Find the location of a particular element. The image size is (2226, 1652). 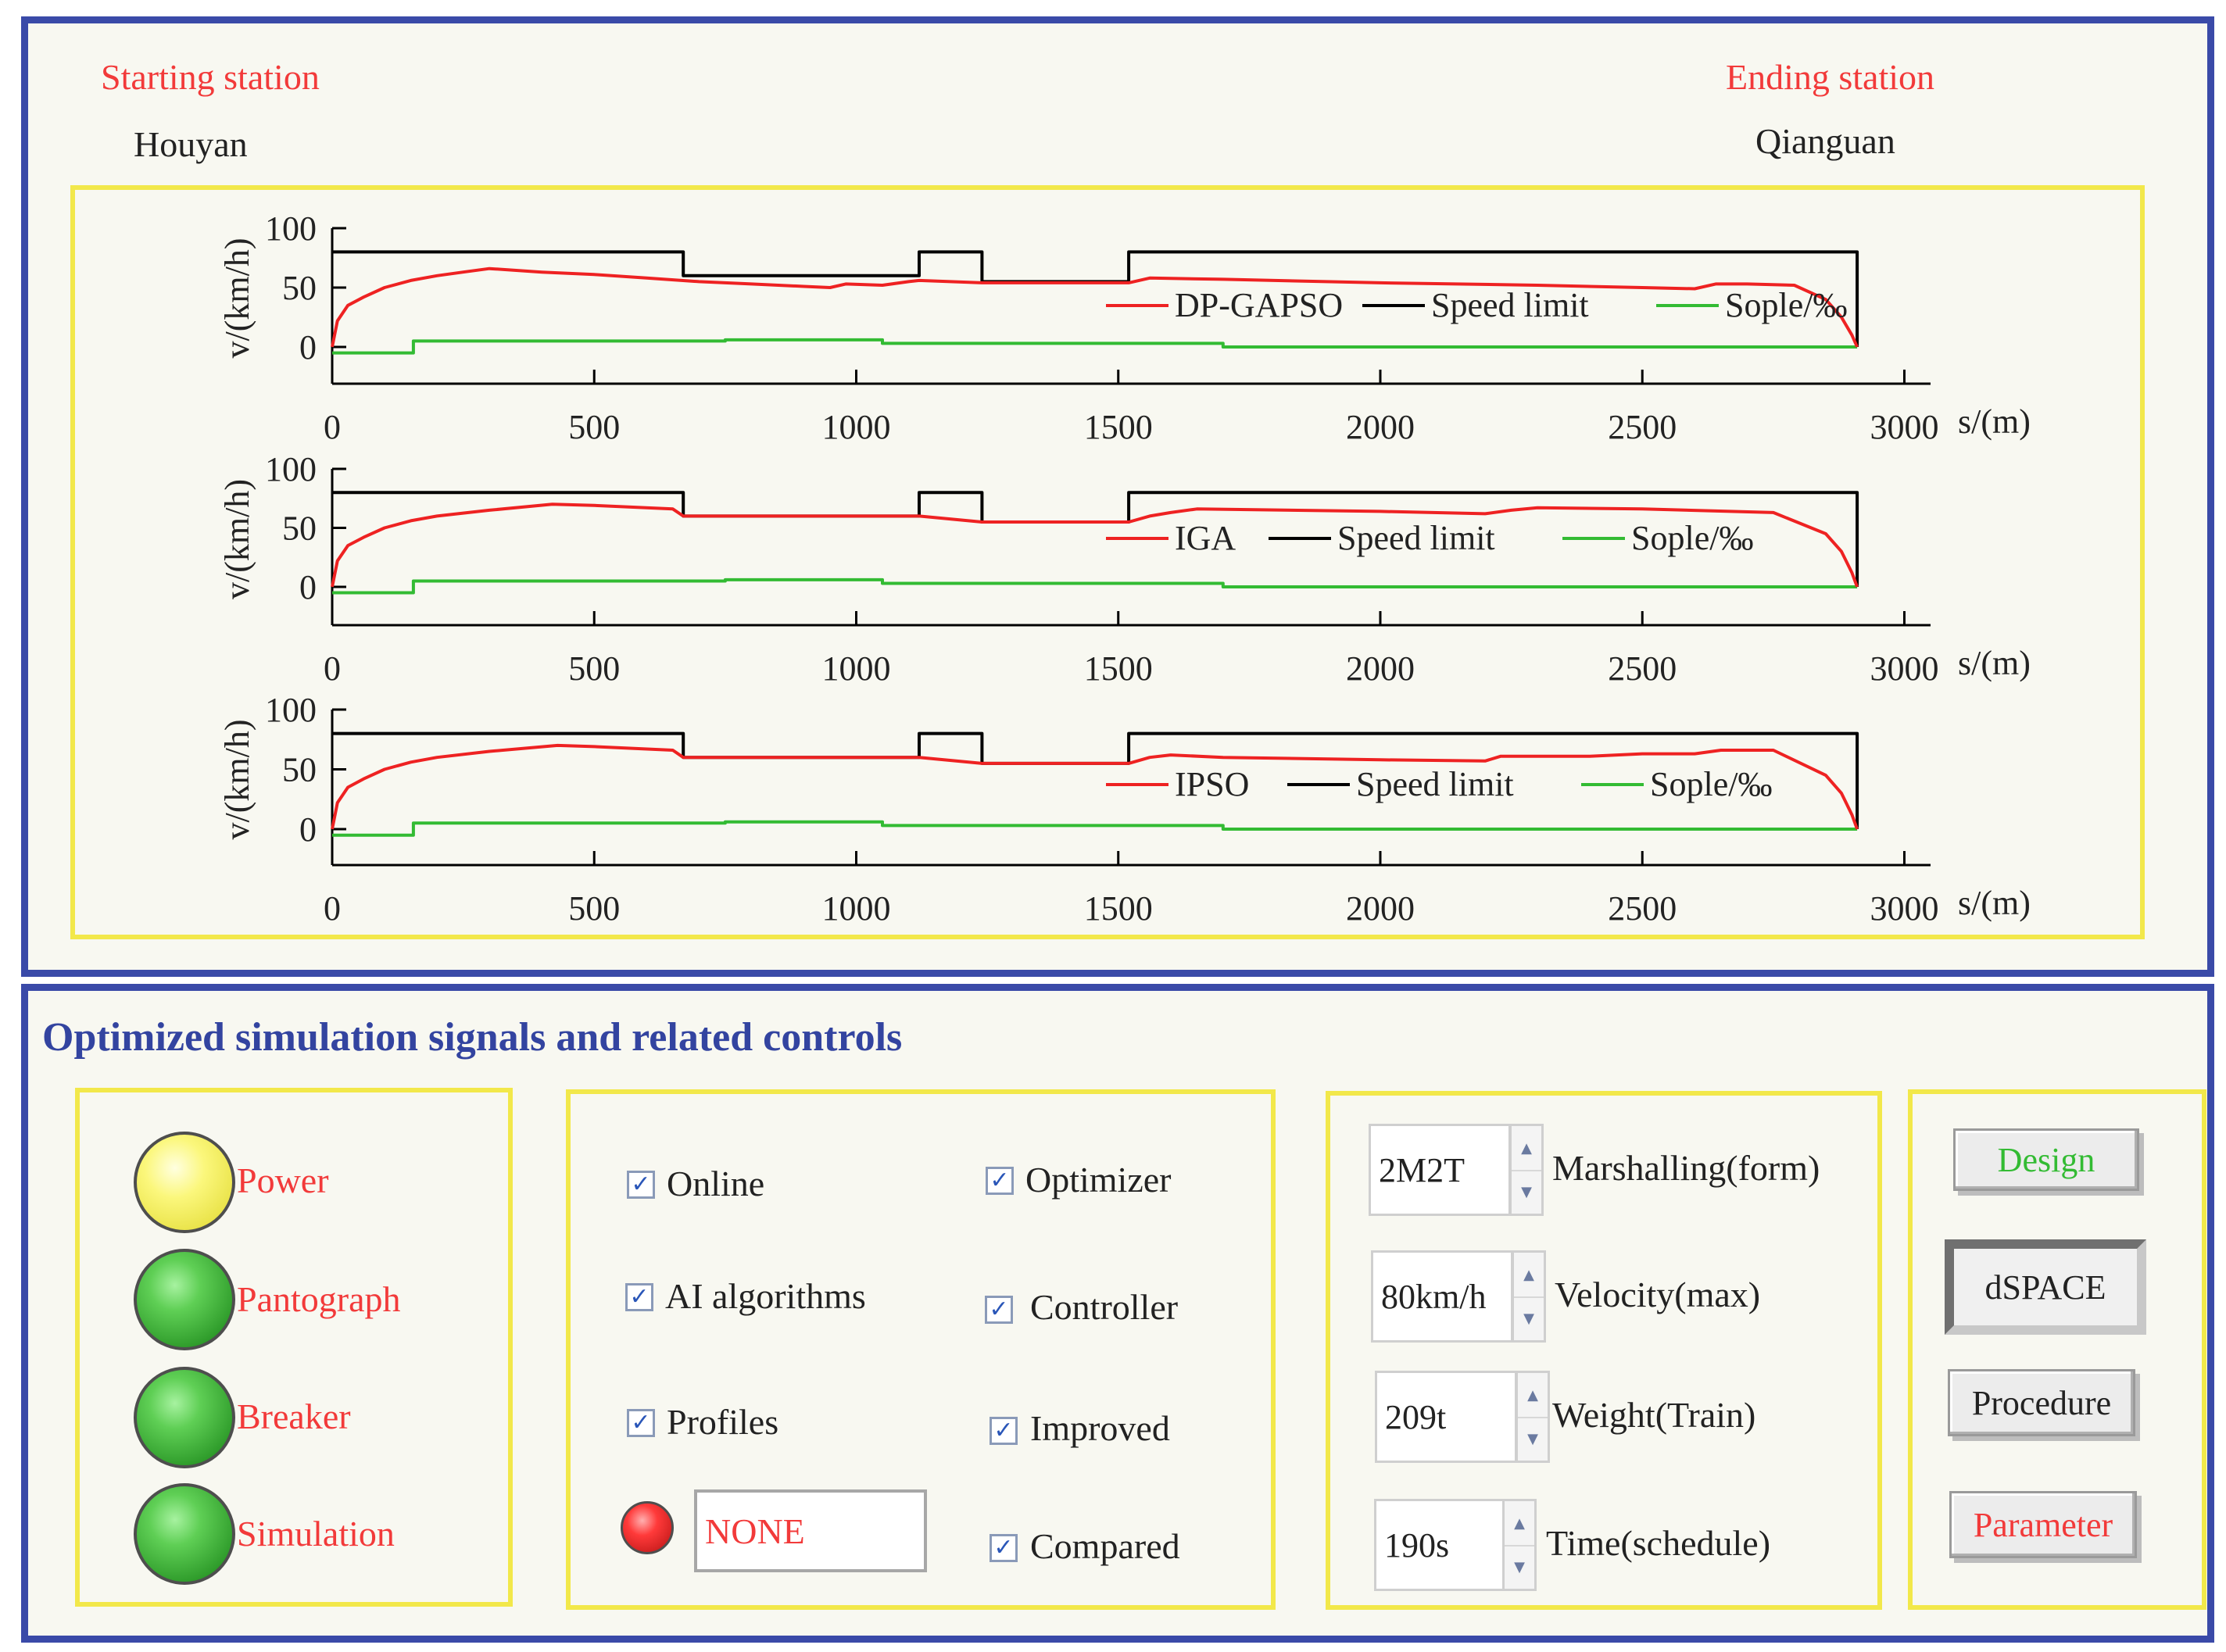

power-indicator-lamp is located at coordinates (184, 1182).